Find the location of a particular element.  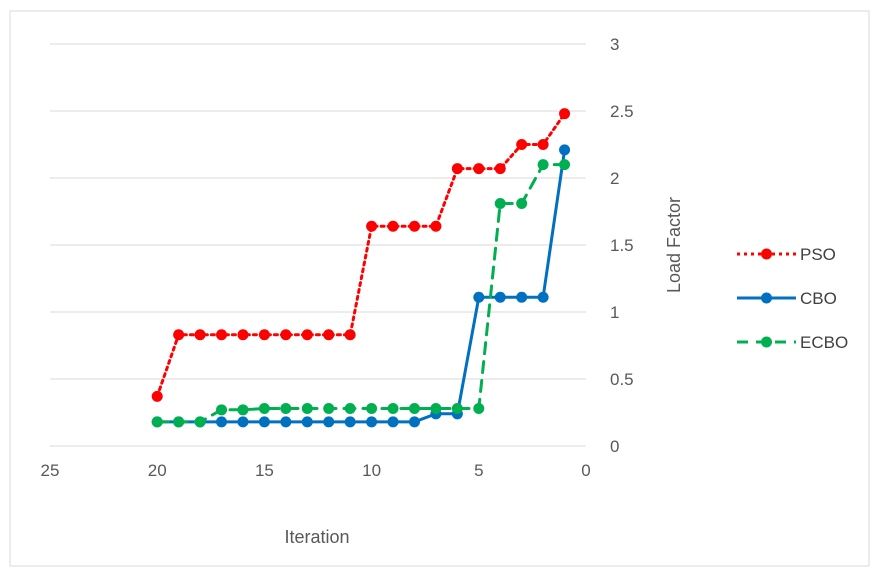

x-tick-labels: 25 20 15 10 5 0 is located at coordinates (316, 470).